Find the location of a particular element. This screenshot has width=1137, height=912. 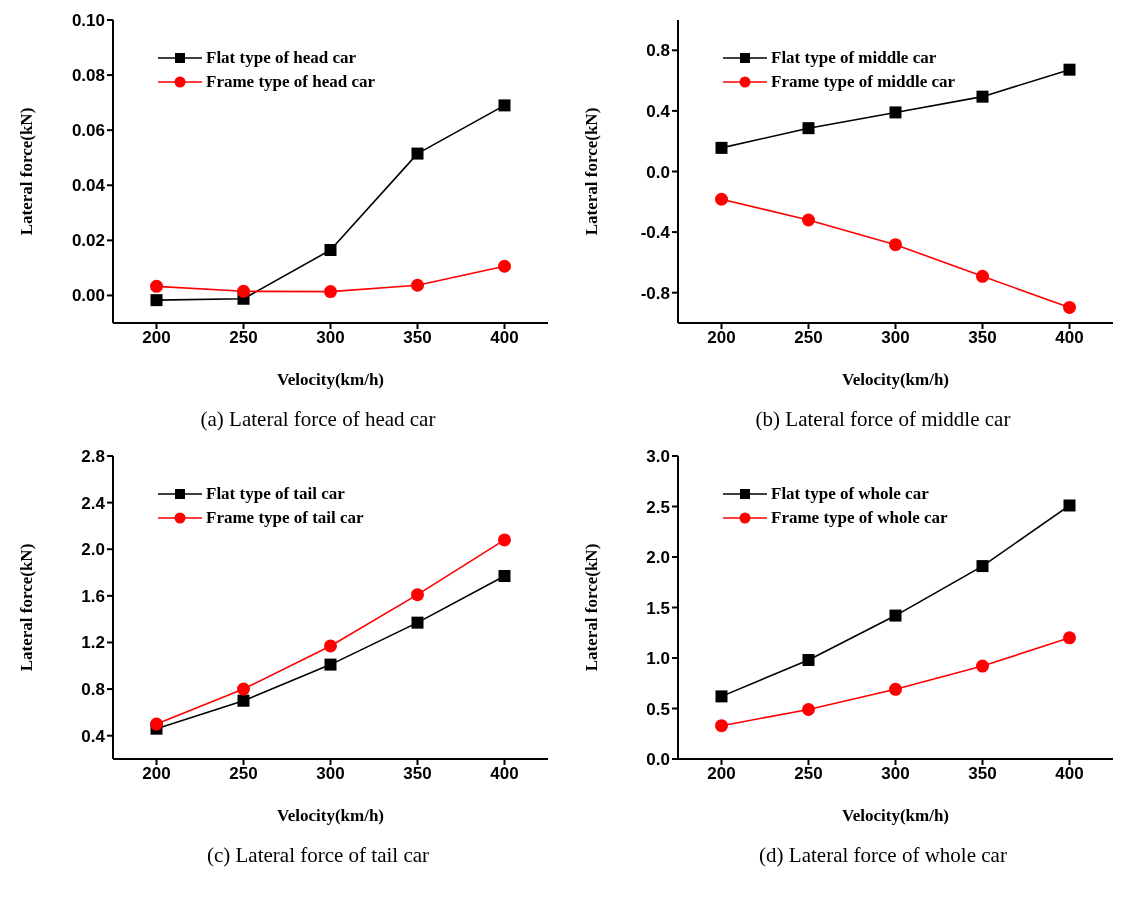

y-tick-label: 0.5 is located at coordinates (658, 709).